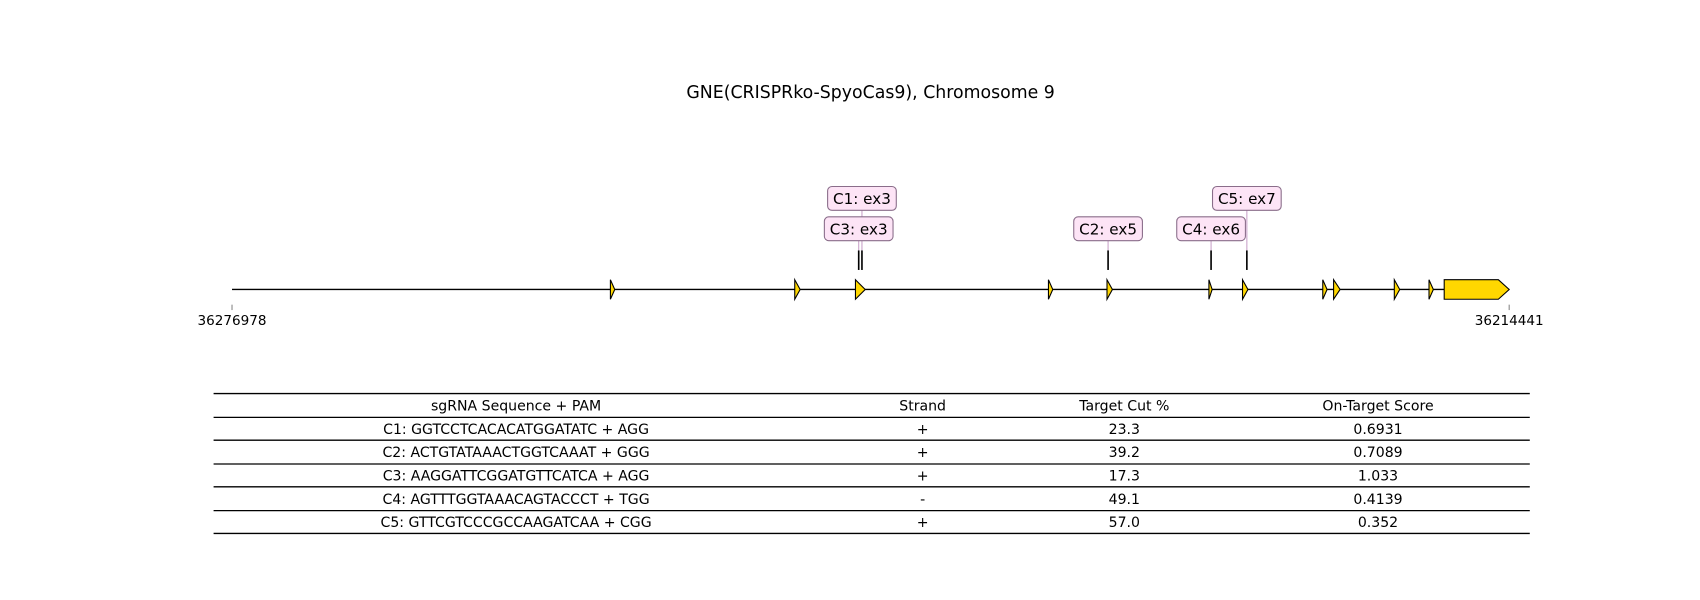 The width and height of the screenshot is (1700, 600). Describe the element at coordinates (1378, 523) in the screenshot. I see `table-cell: 0.352` at that location.